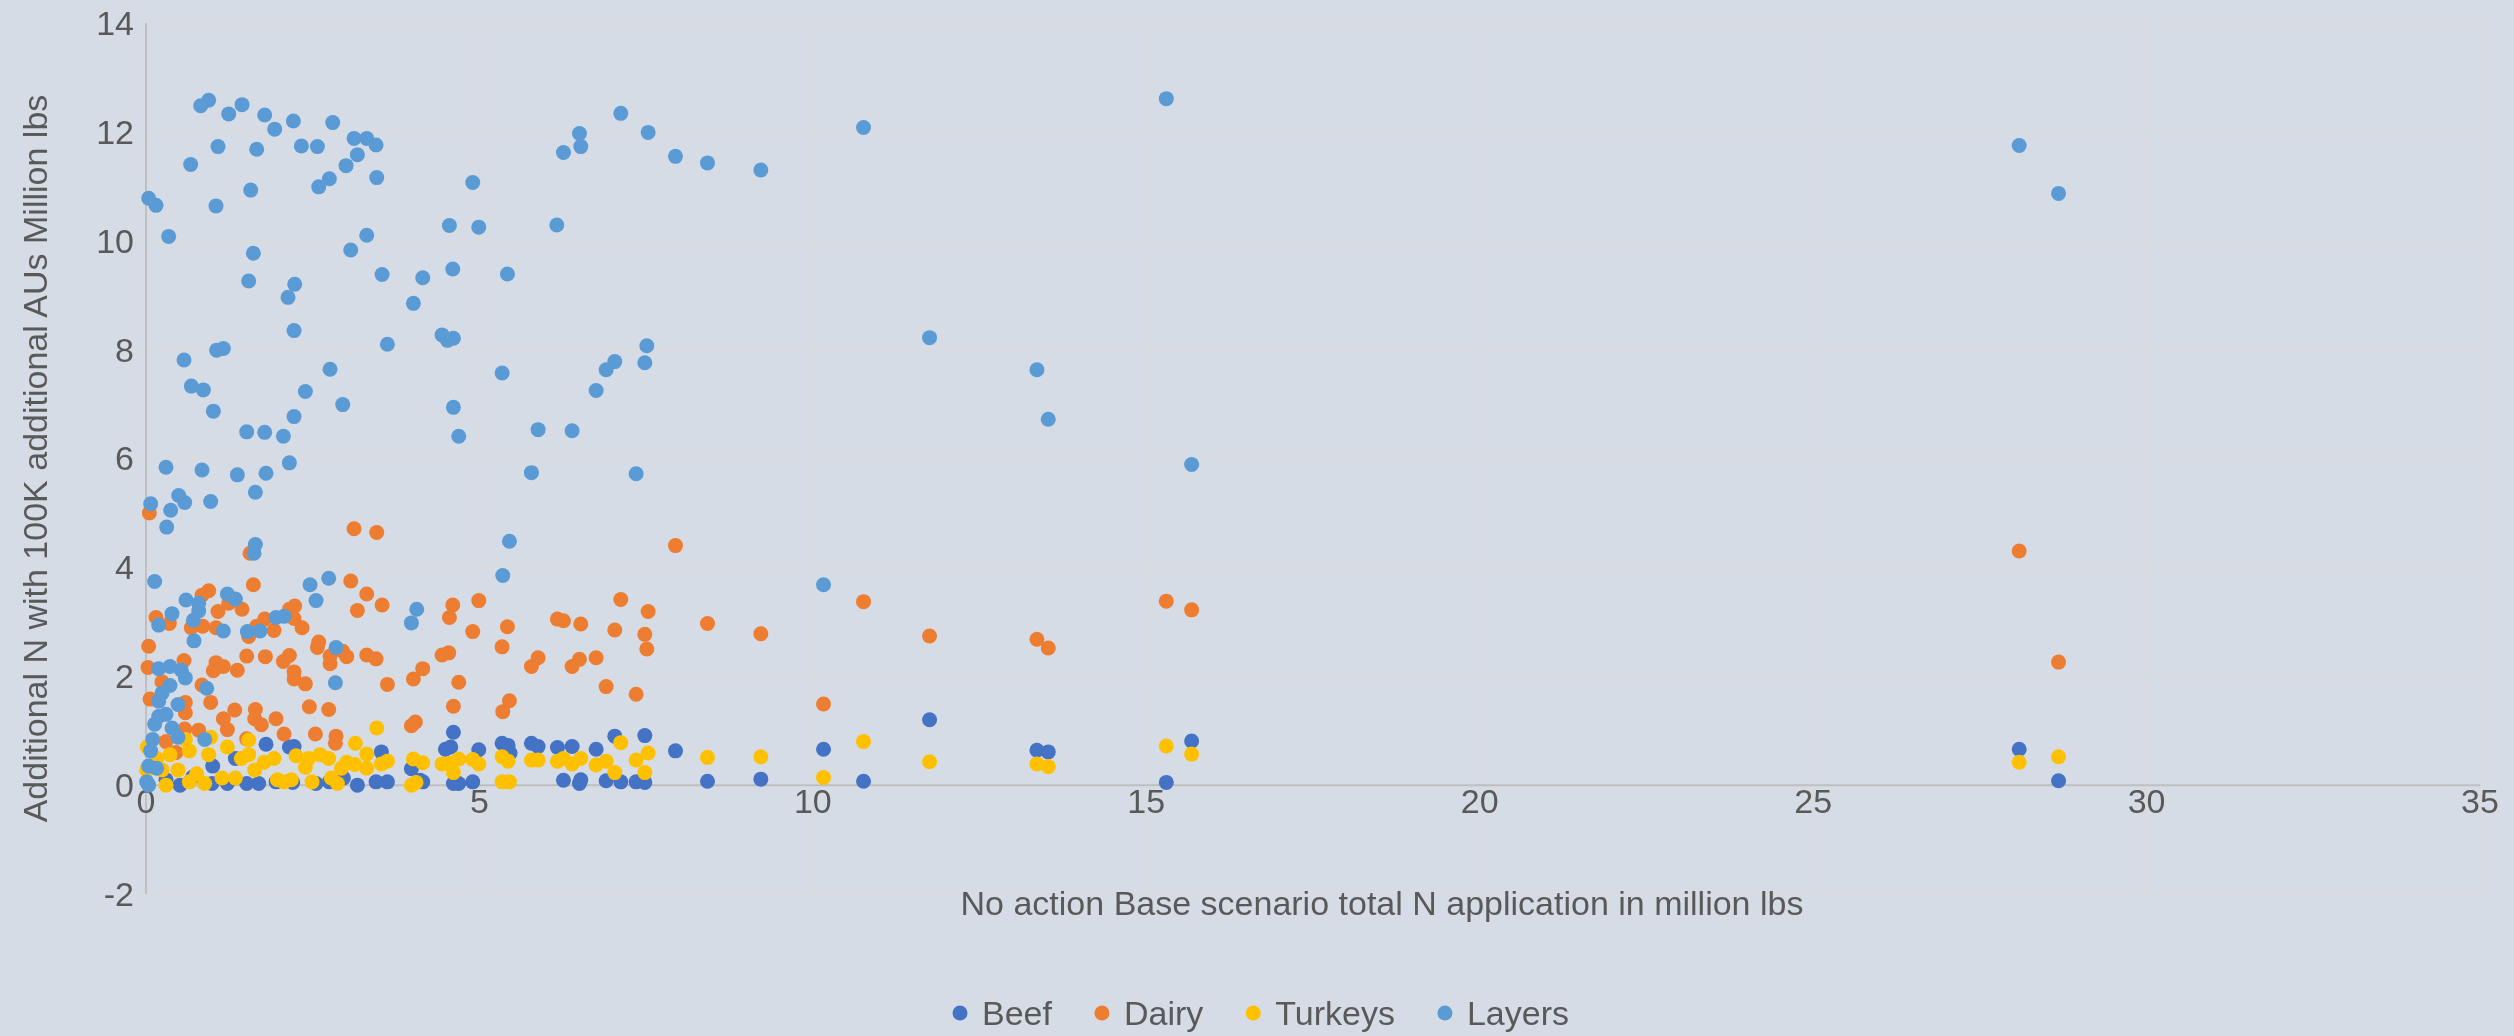  What do you see at coordinates (115, 240) in the screenshot?
I see `y-tick-label: 10` at bounding box center [115, 240].